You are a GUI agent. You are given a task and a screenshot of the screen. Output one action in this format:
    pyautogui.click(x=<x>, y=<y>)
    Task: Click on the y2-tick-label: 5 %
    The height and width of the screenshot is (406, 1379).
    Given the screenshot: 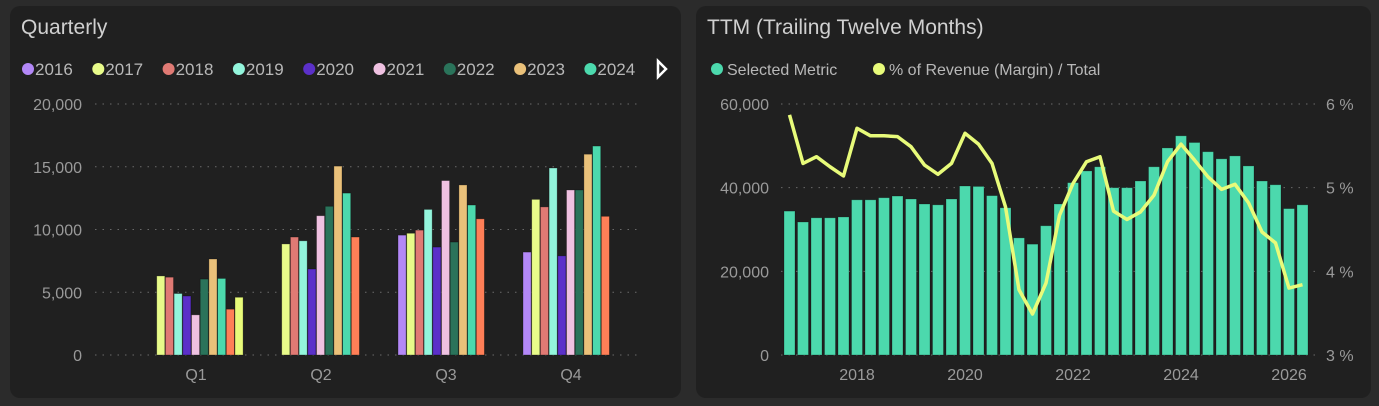 What is the action you would take?
    pyautogui.click(x=1340, y=189)
    